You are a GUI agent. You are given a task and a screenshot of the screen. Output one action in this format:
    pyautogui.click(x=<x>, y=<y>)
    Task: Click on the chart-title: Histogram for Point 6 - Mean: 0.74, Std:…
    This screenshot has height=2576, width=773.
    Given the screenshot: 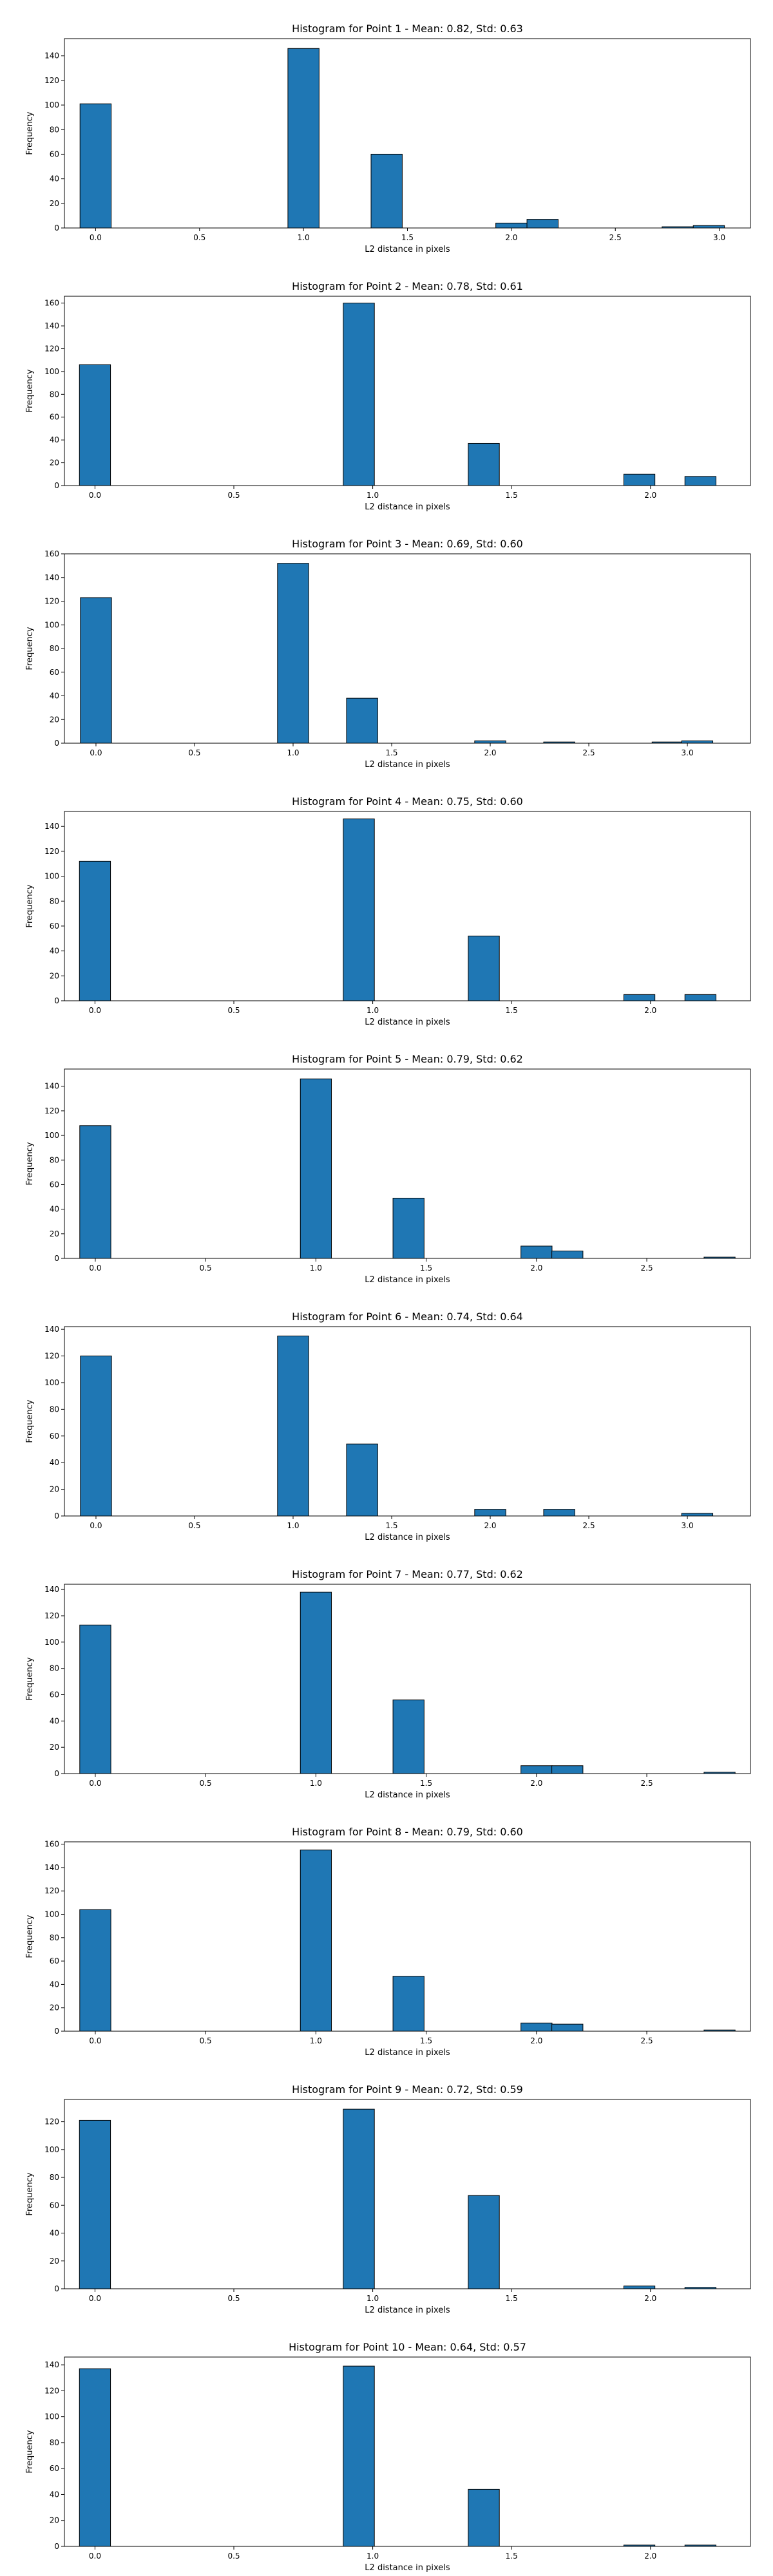 What is the action you would take?
    pyautogui.click(x=407, y=1317)
    